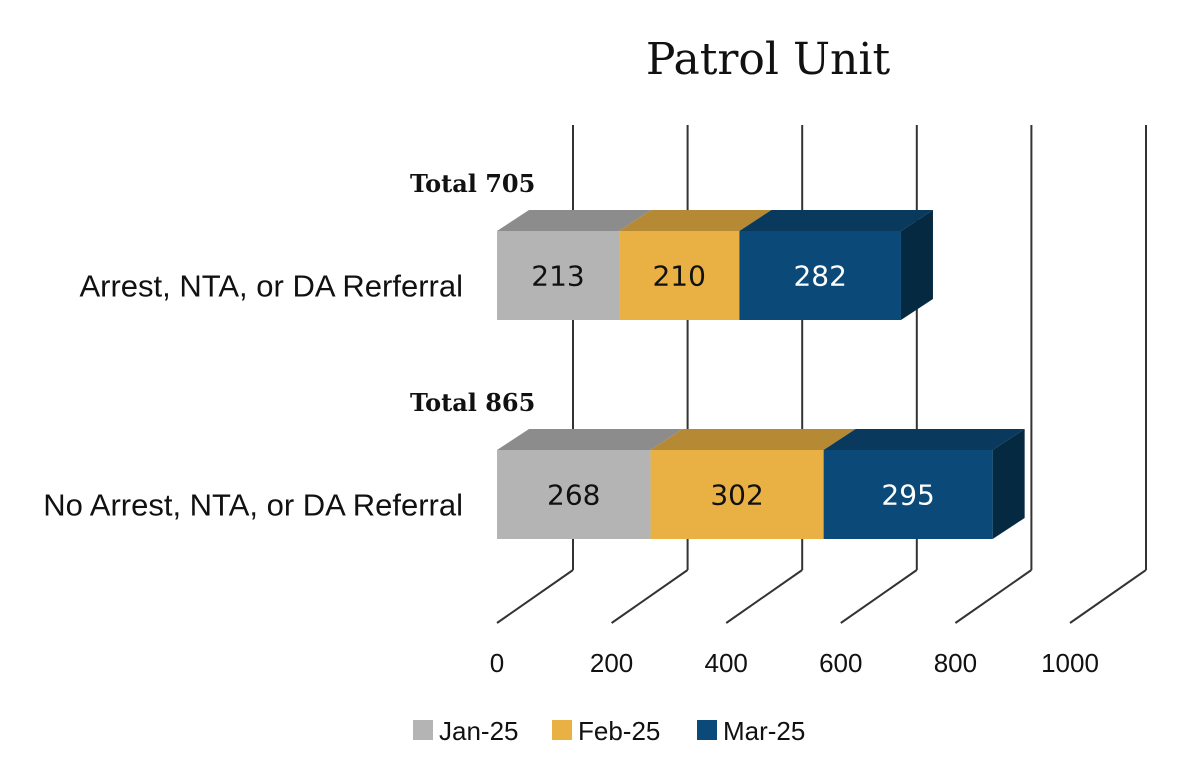 The image size is (1200, 784). I want to click on x-tick-label-1000: 1000, so click(1070, 663).